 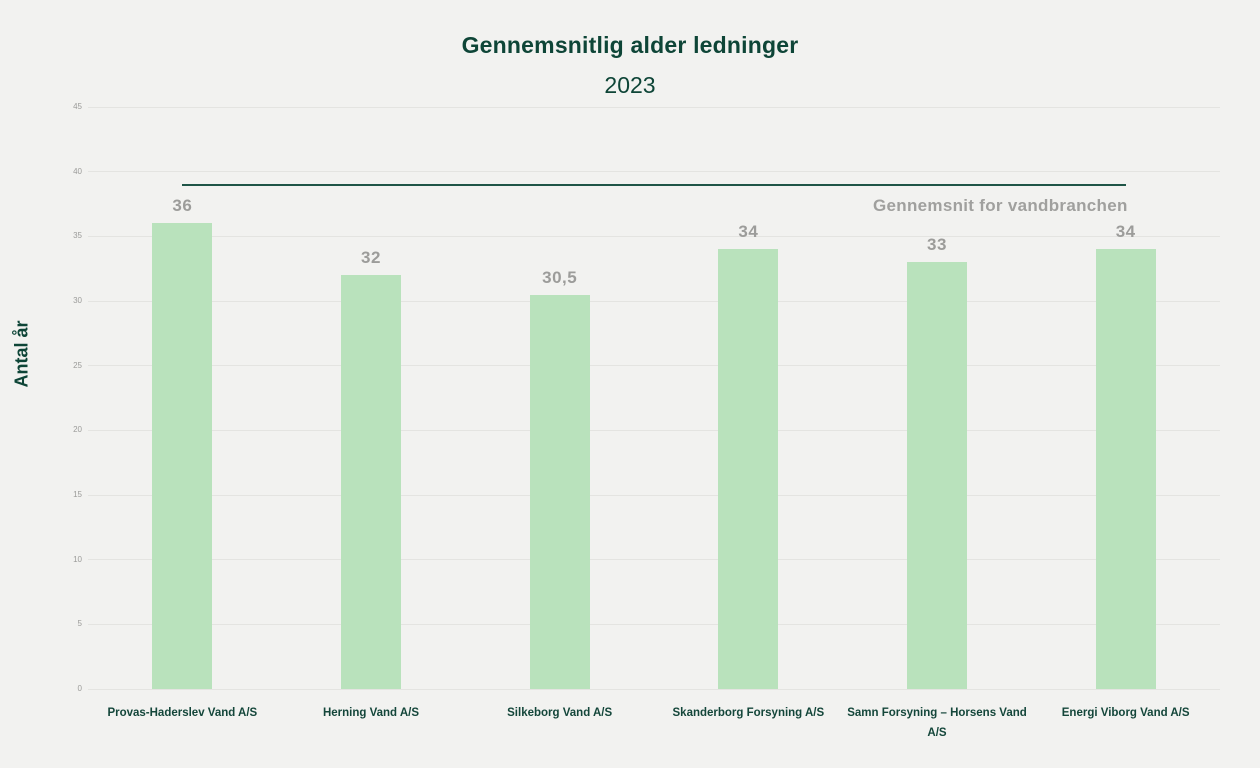 I want to click on bar-value-label: 33, so click(x=937, y=245).